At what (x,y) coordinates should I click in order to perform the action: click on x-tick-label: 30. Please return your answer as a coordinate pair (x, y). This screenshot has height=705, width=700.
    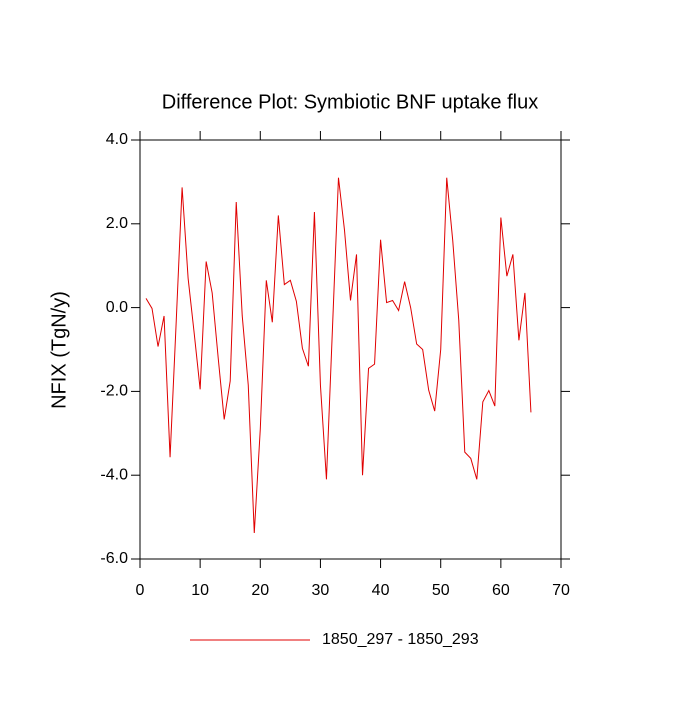
    Looking at the image, I should click on (321, 590).